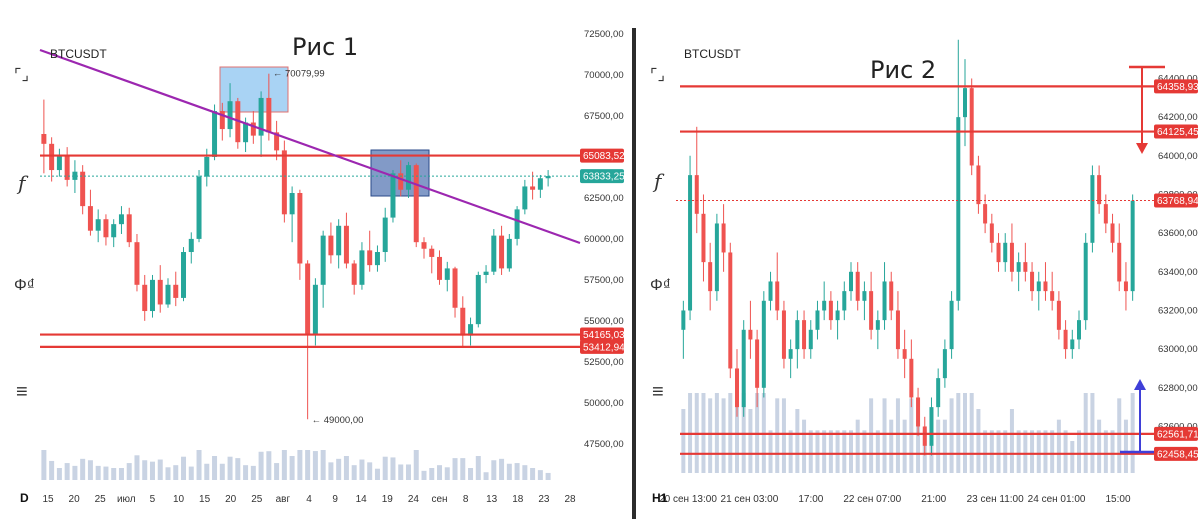 The width and height of the screenshot is (1200, 519). What do you see at coordinates (660, 498) in the screenshot?
I see `timeframe-label: H1` at bounding box center [660, 498].